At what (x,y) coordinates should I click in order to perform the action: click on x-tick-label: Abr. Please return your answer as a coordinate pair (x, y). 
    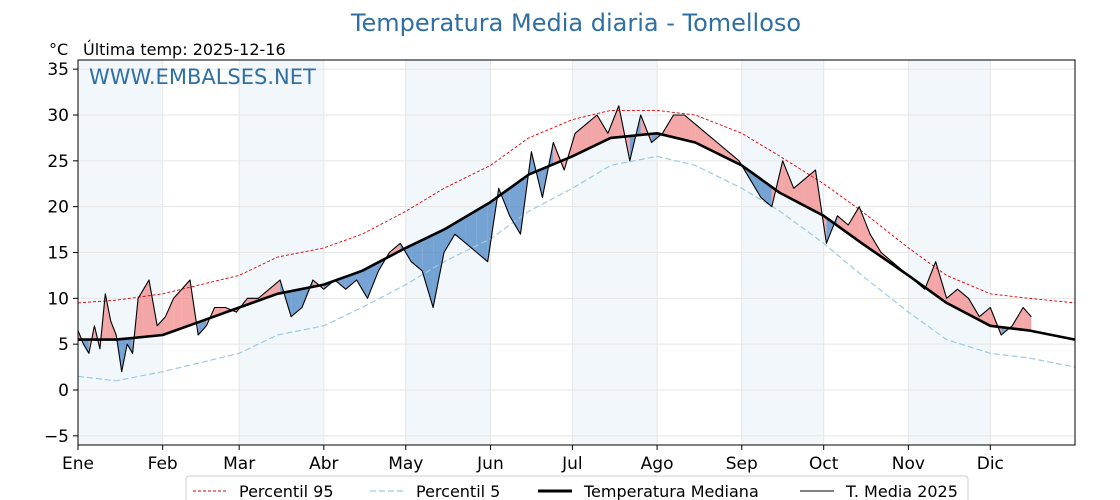
    Looking at the image, I should click on (323, 464).